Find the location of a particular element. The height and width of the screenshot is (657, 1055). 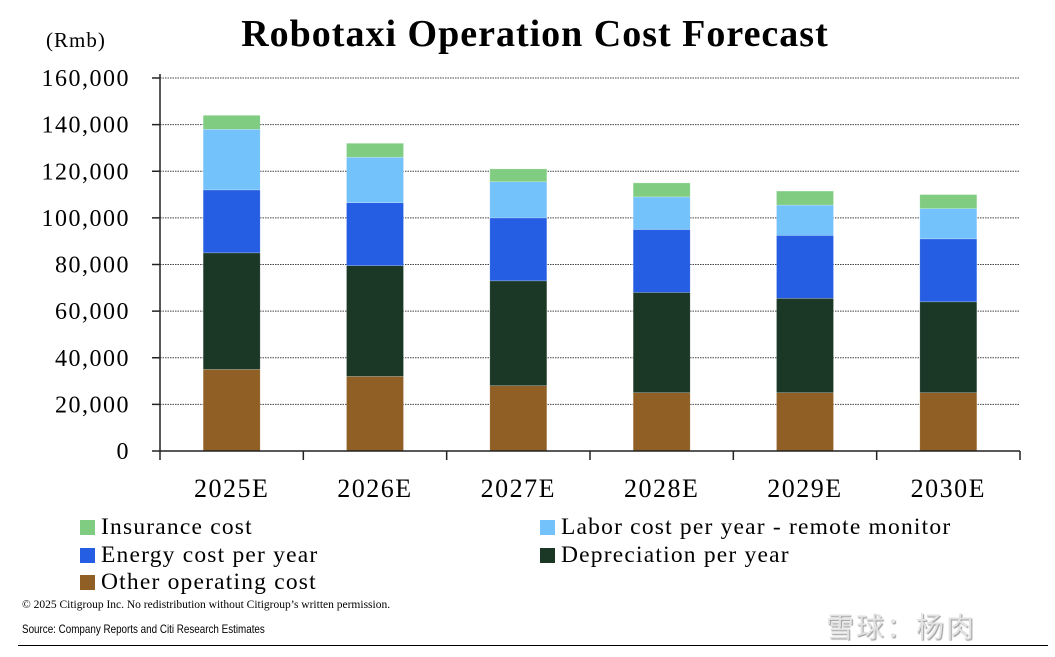

y-tick-label: 140,000 is located at coordinates (86, 126).